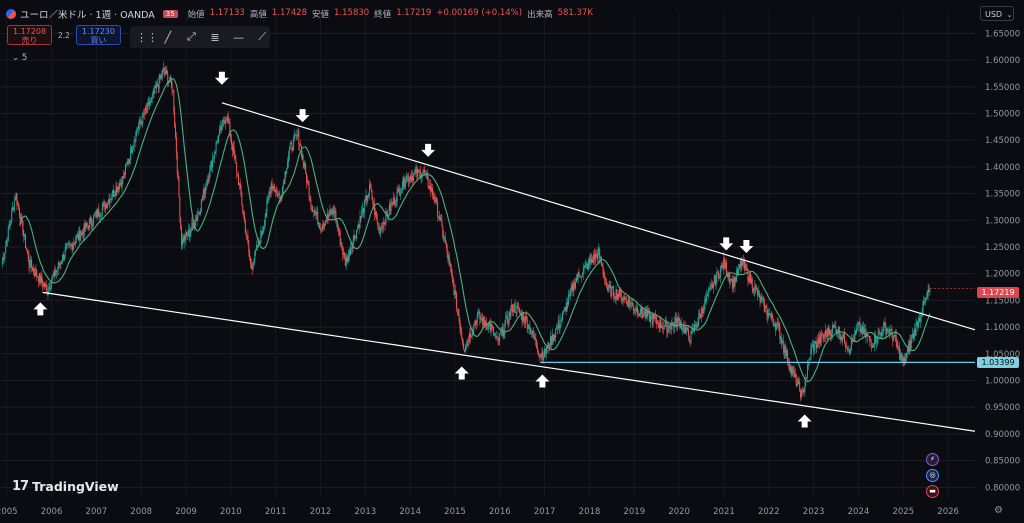 The image size is (1024, 523). I want to click on gear-icon: ⚙, so click(998, 510).